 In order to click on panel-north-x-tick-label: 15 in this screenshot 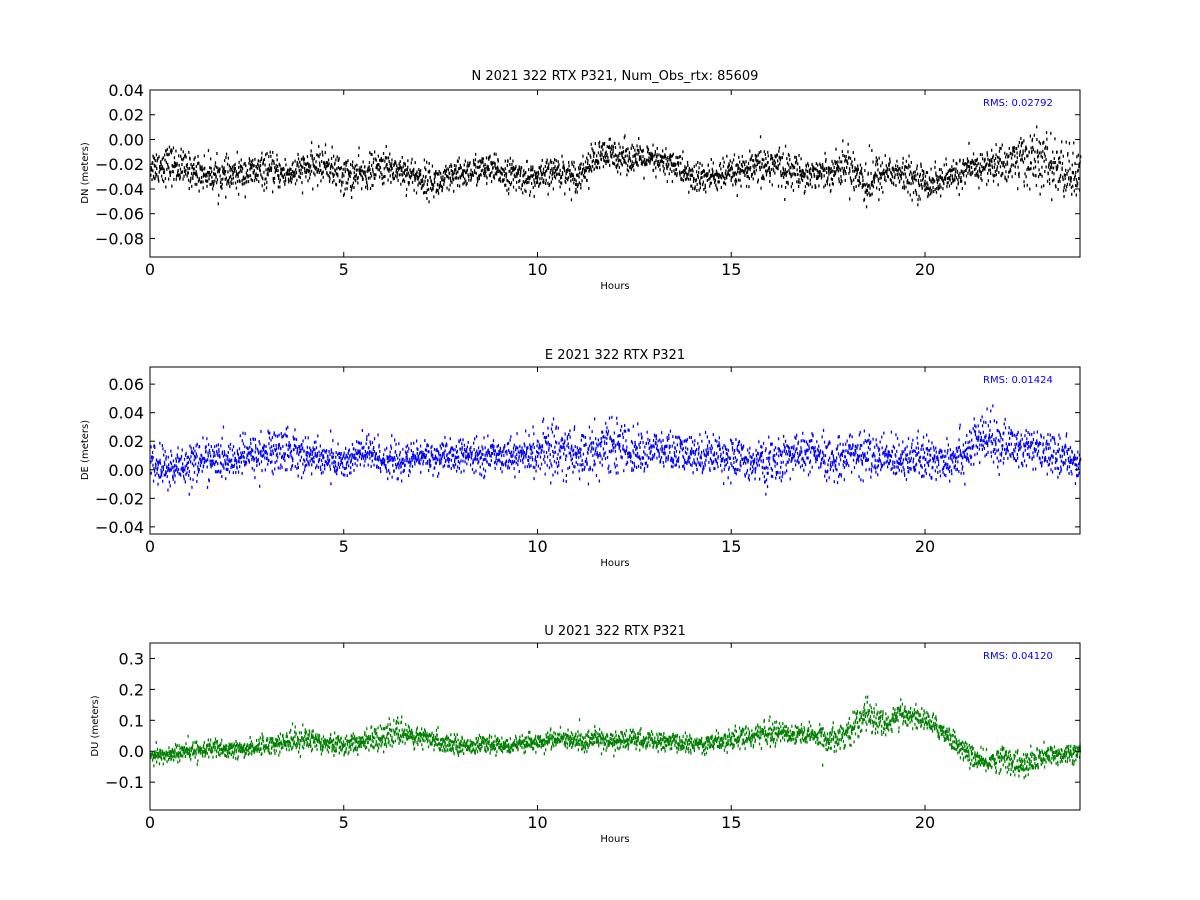, I will do `click(731, 269)`.